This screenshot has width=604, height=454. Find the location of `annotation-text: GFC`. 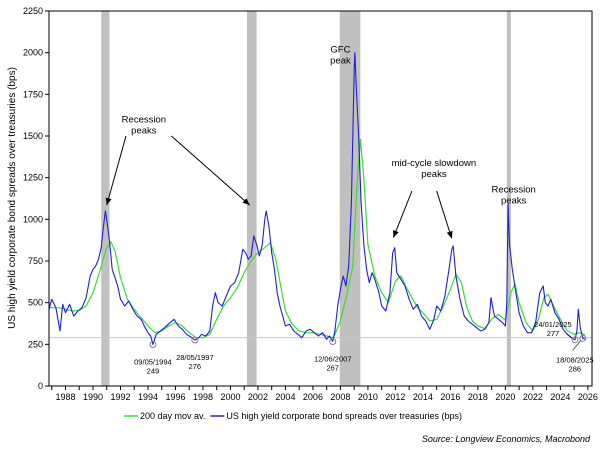

annotation-text: GFC is located at coordinates (340, 50).